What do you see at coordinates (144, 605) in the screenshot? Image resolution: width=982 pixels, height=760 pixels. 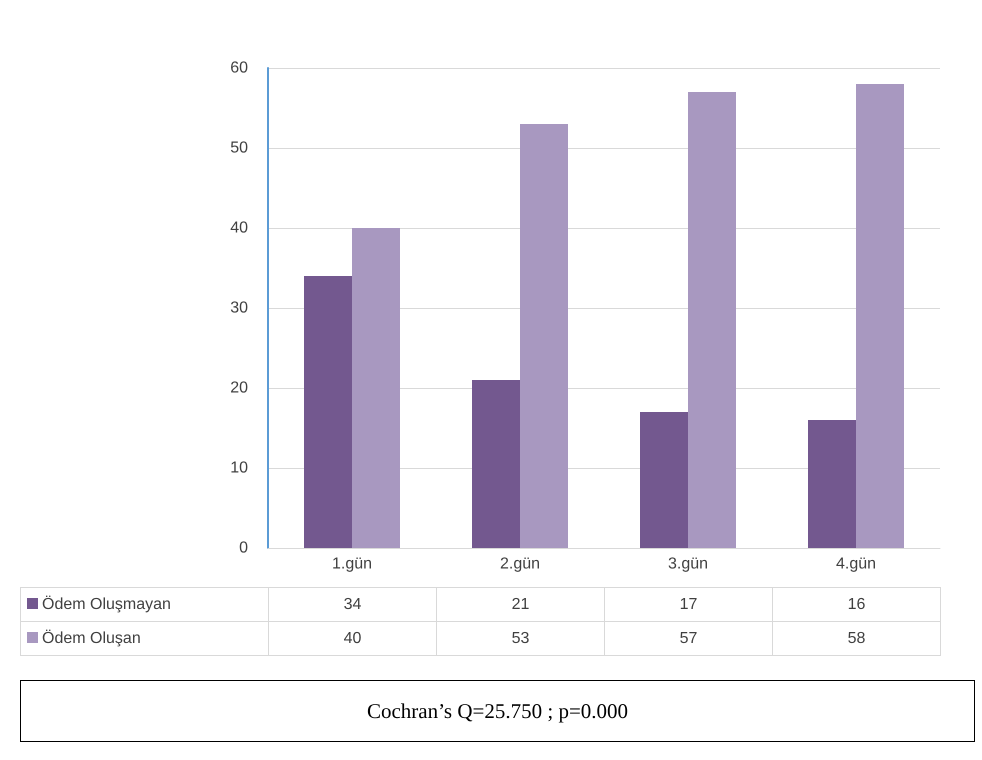 I see `legend-label: Ödem Oluşmayan` at bounding box center [144, 605].